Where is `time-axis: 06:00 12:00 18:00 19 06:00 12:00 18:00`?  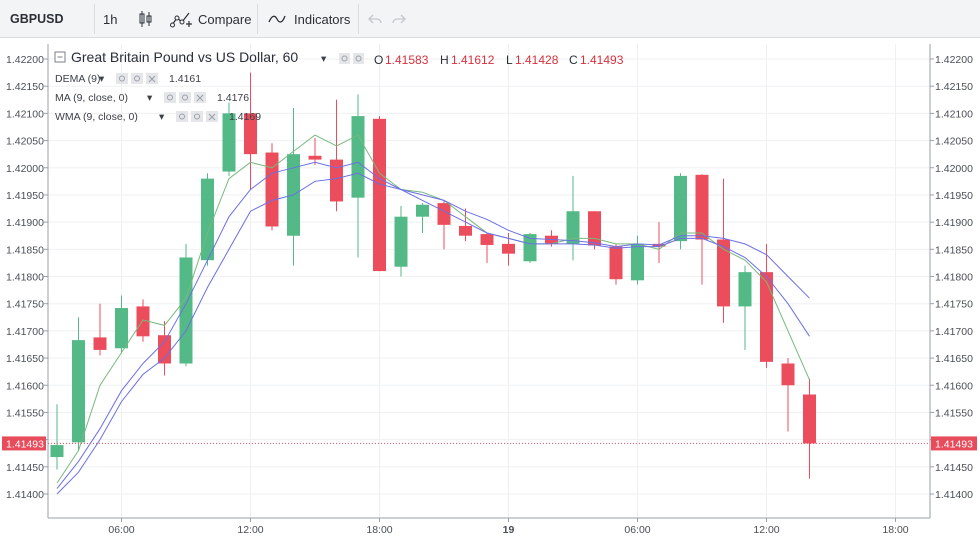 time-axis: 06:00 12:00 18:00 19 06:00 12:00 18:00 is located at coordinates (508, 527).